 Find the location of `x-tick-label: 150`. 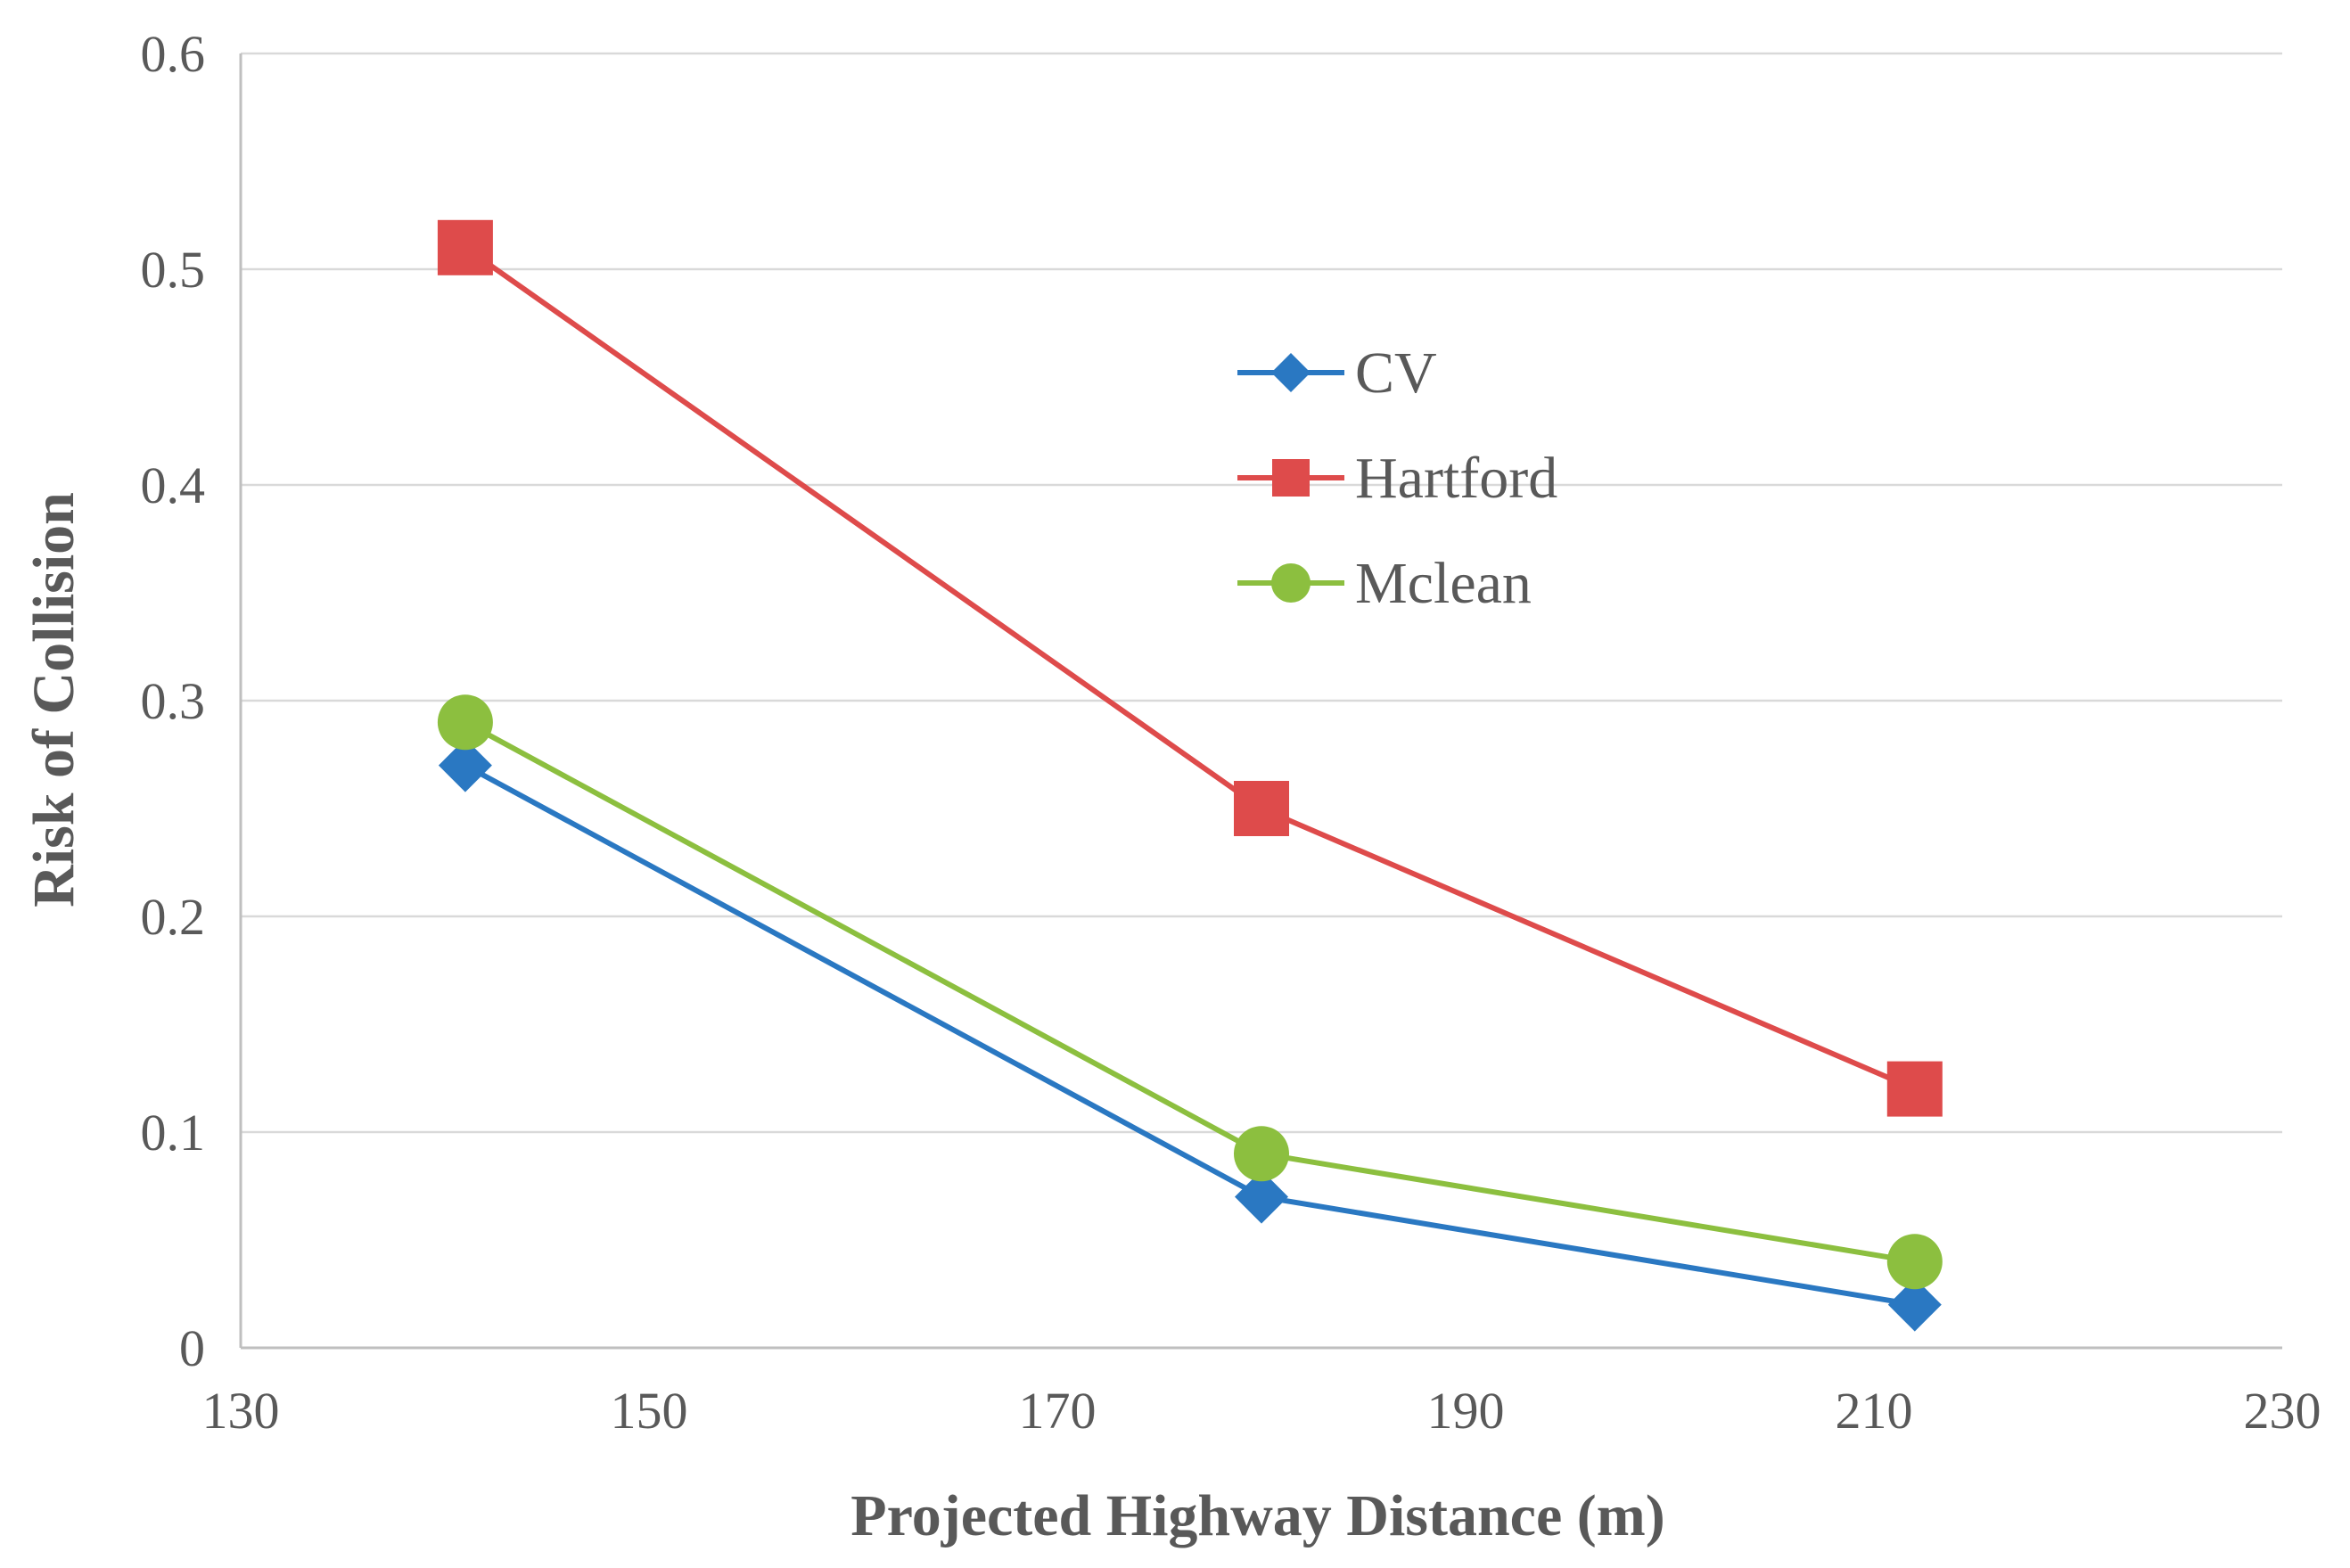

x-tick-label: 150 is located at coordinates (649, 1411).